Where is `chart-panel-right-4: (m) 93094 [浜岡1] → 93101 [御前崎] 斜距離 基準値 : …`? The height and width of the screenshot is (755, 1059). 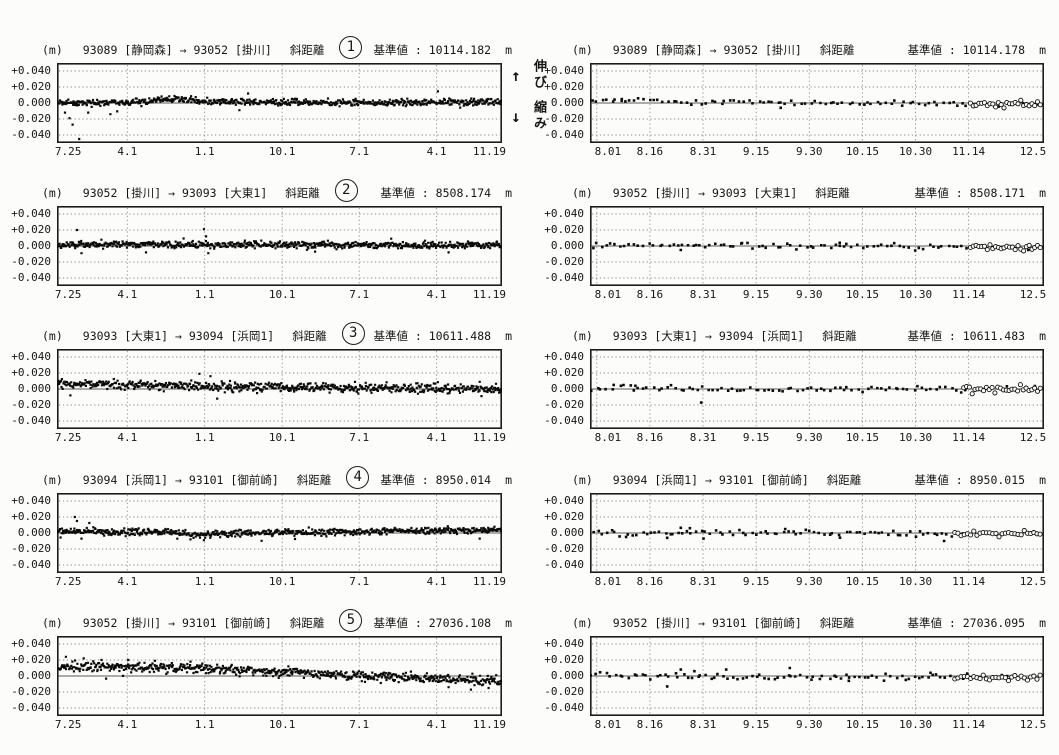
chart-panel-right-4: (m) 93094 [浜岡1] → 93101 [御前崎] 斜距離 基準値 : … is located at coordinates (795, 527).